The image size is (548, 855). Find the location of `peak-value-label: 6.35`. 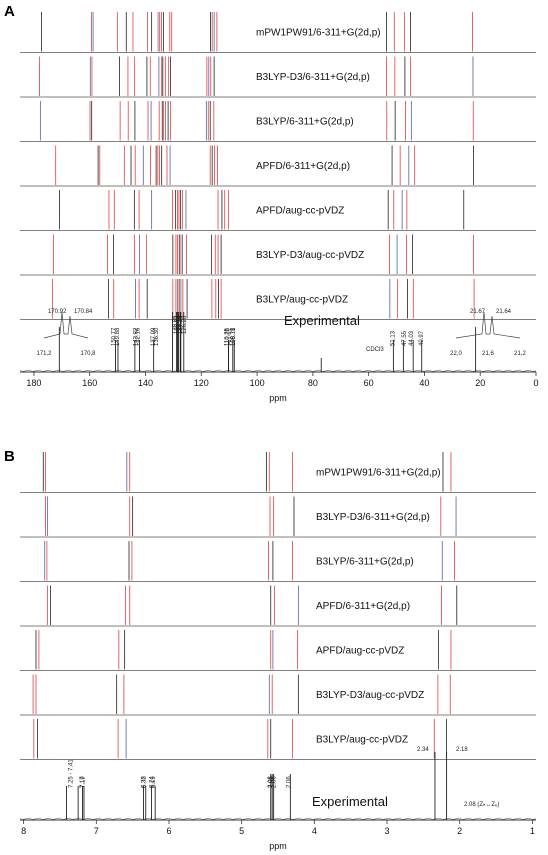

peak-value-label: 6.35 is located at coordinates (145, 782).